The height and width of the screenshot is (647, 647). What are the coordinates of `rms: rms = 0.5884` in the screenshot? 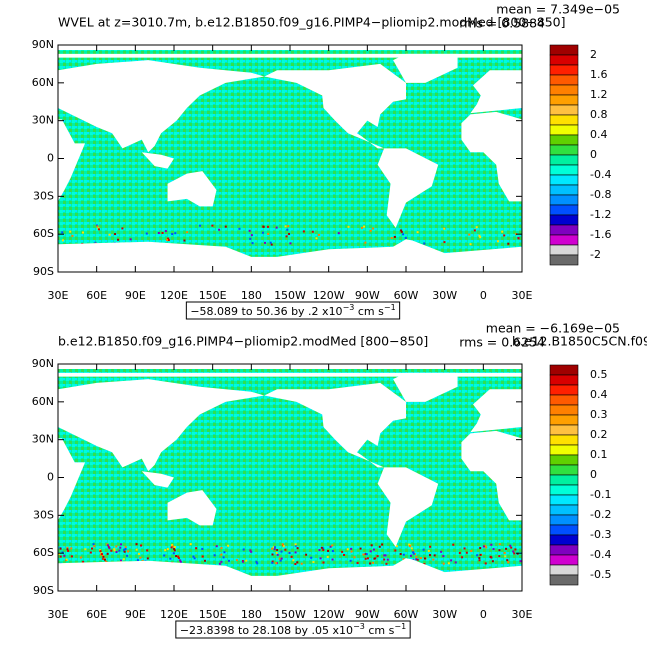 It's located at (502, 23).